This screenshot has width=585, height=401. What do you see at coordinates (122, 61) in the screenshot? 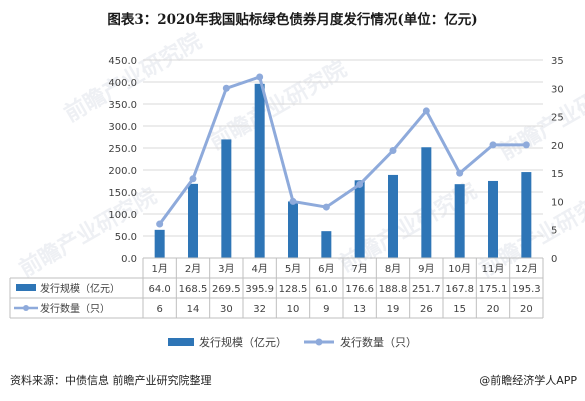
I see `y-left-tick-label: 450.0` at bounding box center [122, 61].